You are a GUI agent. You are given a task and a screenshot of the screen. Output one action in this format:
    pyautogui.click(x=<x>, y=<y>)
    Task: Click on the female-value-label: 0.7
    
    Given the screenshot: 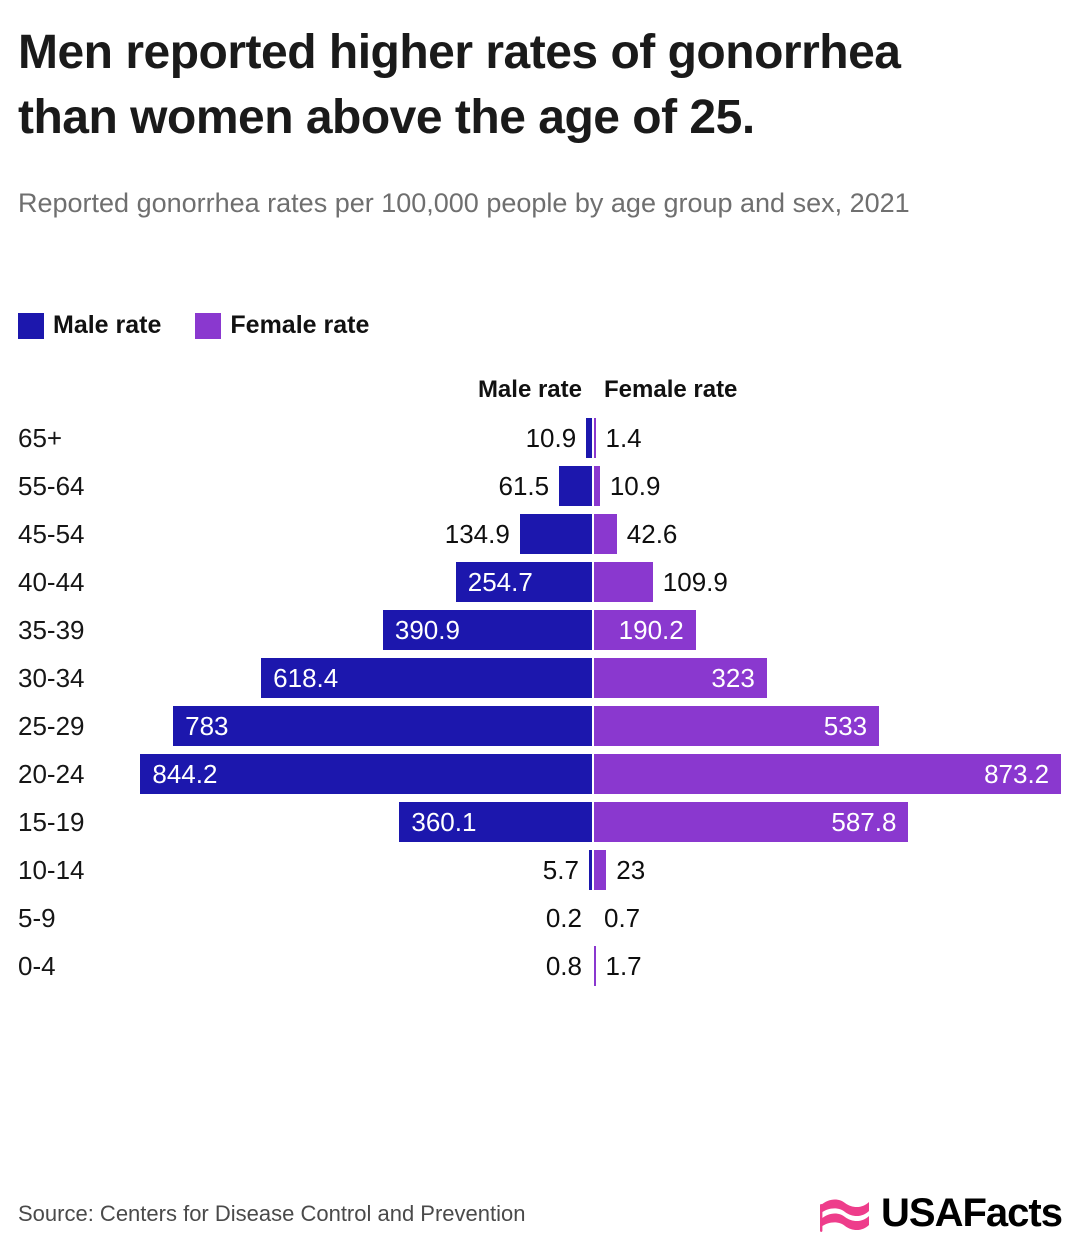 What is the action you would take?
    pyautogui.click(x=622, y=917)
    